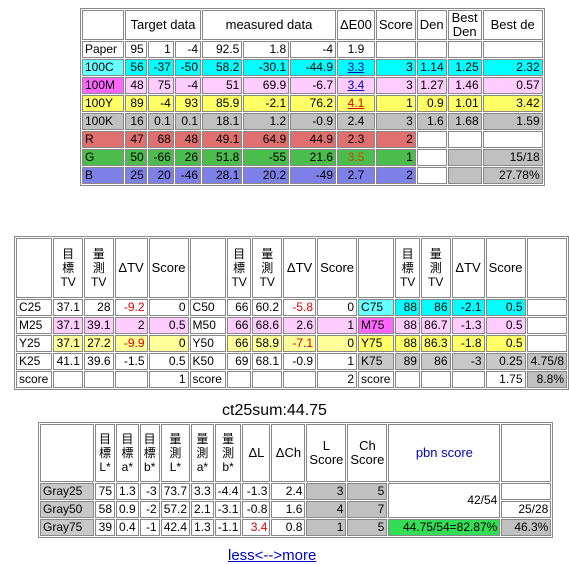  Describe the element at coordinates (296, 509) in the screenshot. I see `table-row: Gray50 58 0.9 -2 57.2 2.1 -3.1 -0.8 1.6 4 7 25/28` at that location.